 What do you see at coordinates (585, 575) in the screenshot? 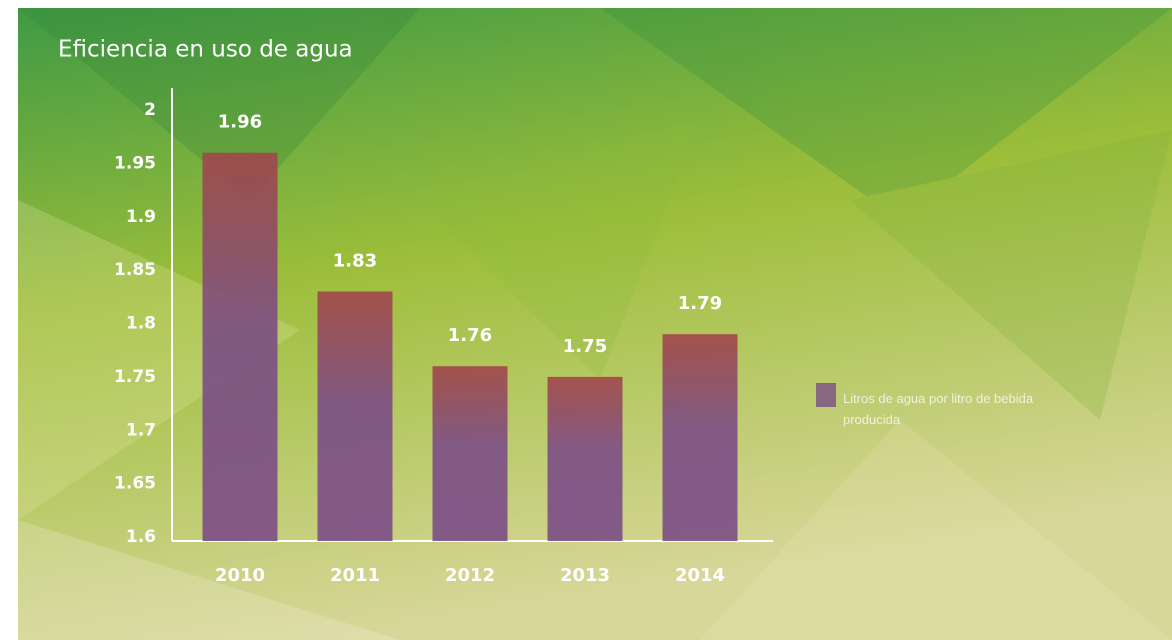
I see `x-tick-label: 2013` at bounding box center [585, 575].